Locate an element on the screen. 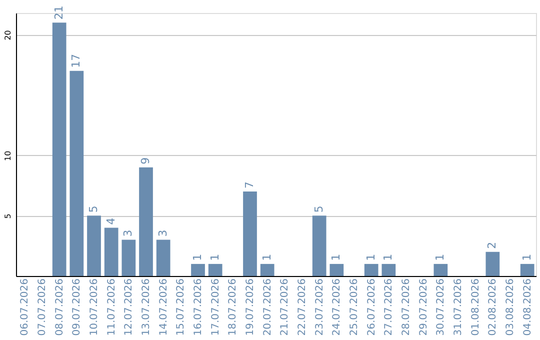 The image size is (540, 340). x-tick-label: 07.07.2026 is located at coordinates (42, 307).